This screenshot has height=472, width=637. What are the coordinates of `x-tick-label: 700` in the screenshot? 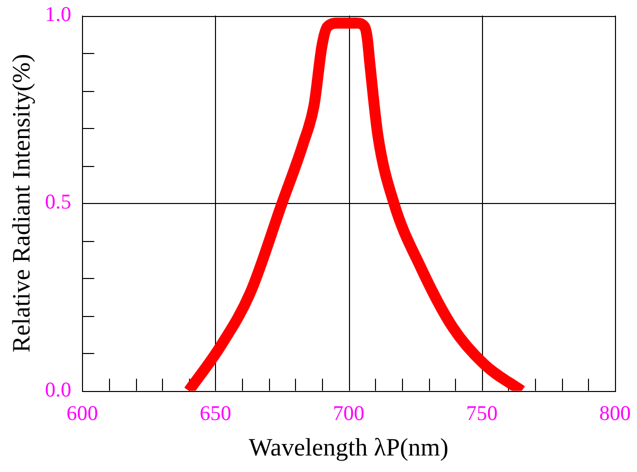 It's located at (348, 412).